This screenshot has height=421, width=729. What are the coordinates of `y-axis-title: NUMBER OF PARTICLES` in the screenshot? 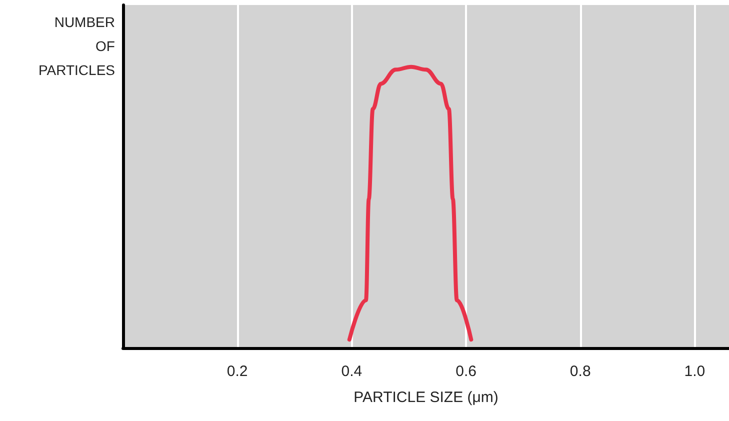 It's located at (76, 46).